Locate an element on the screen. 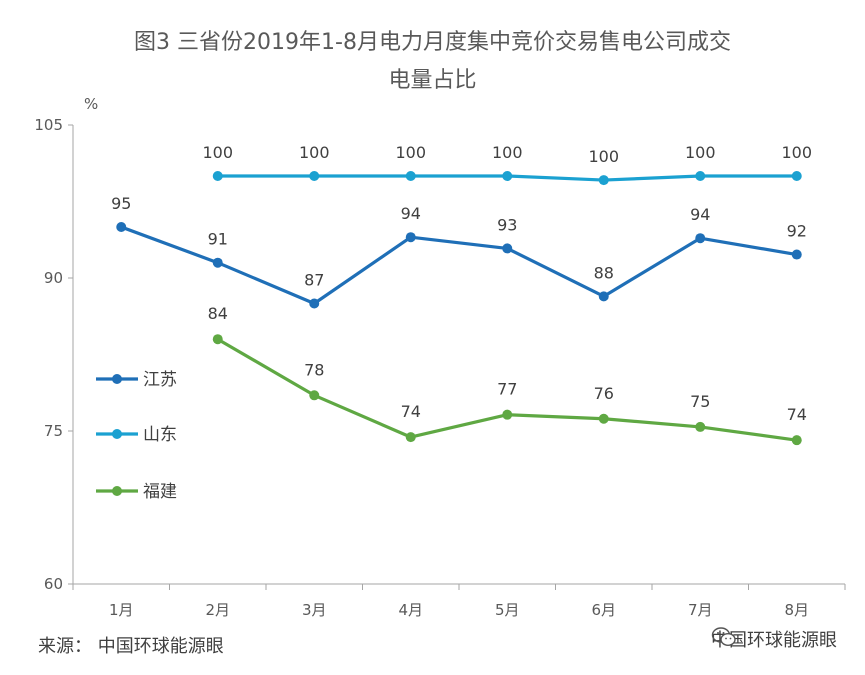 The height and width of the screenshot is (675, 865). data-label: 77 is located at coordinates (507, 389).